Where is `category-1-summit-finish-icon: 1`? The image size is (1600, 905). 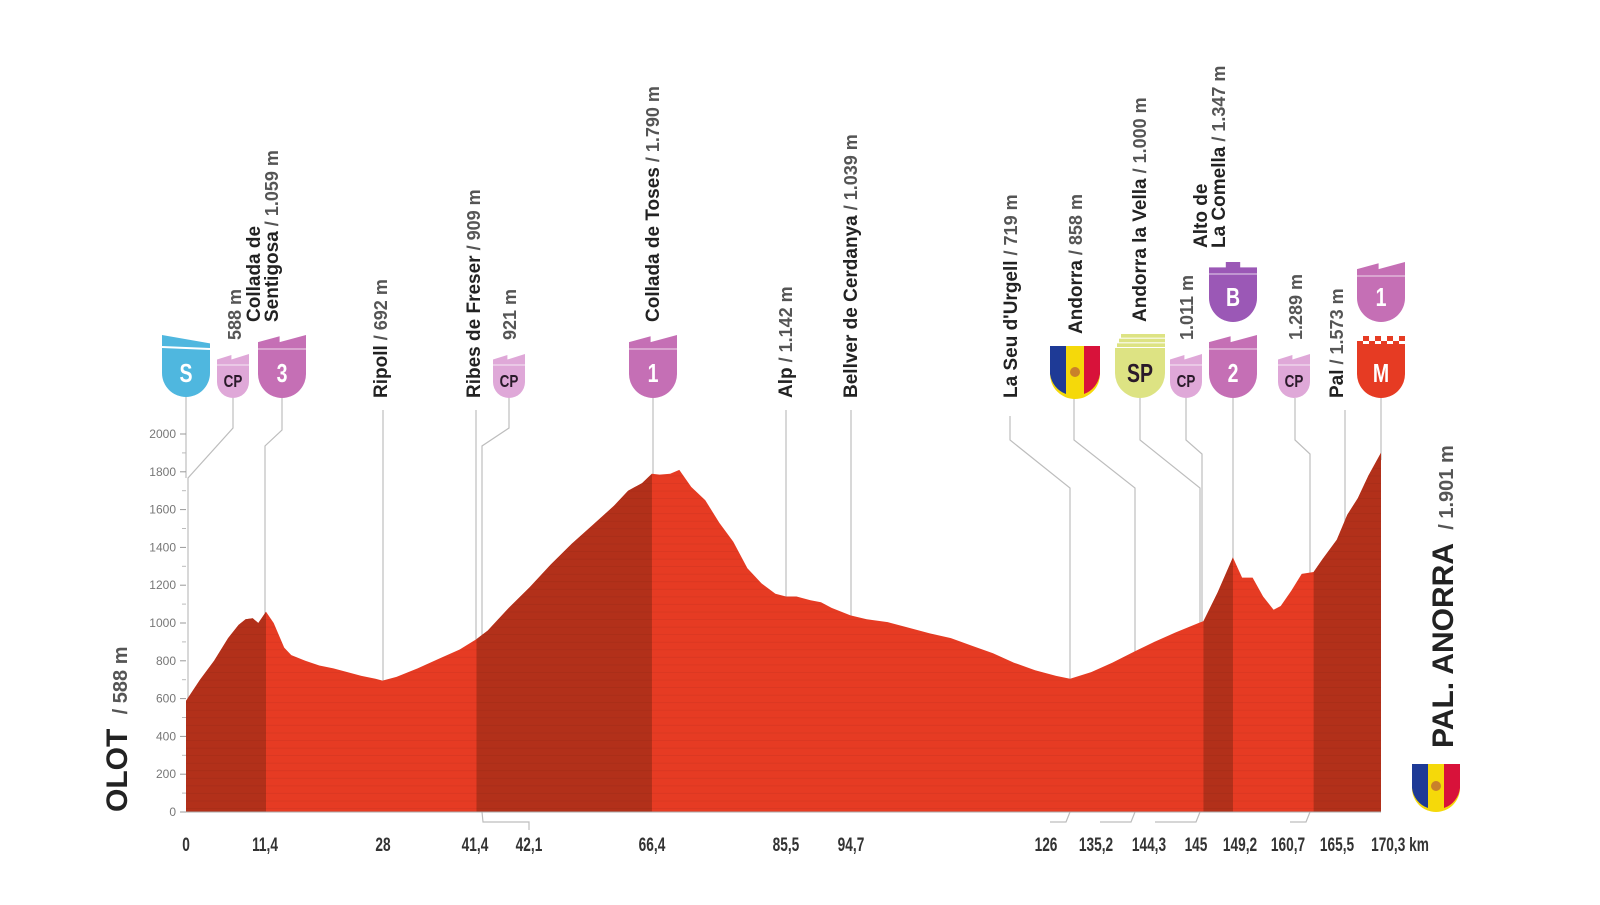
category-1-summit-finish-icon: 1 is located at coordinates (1381, 292).